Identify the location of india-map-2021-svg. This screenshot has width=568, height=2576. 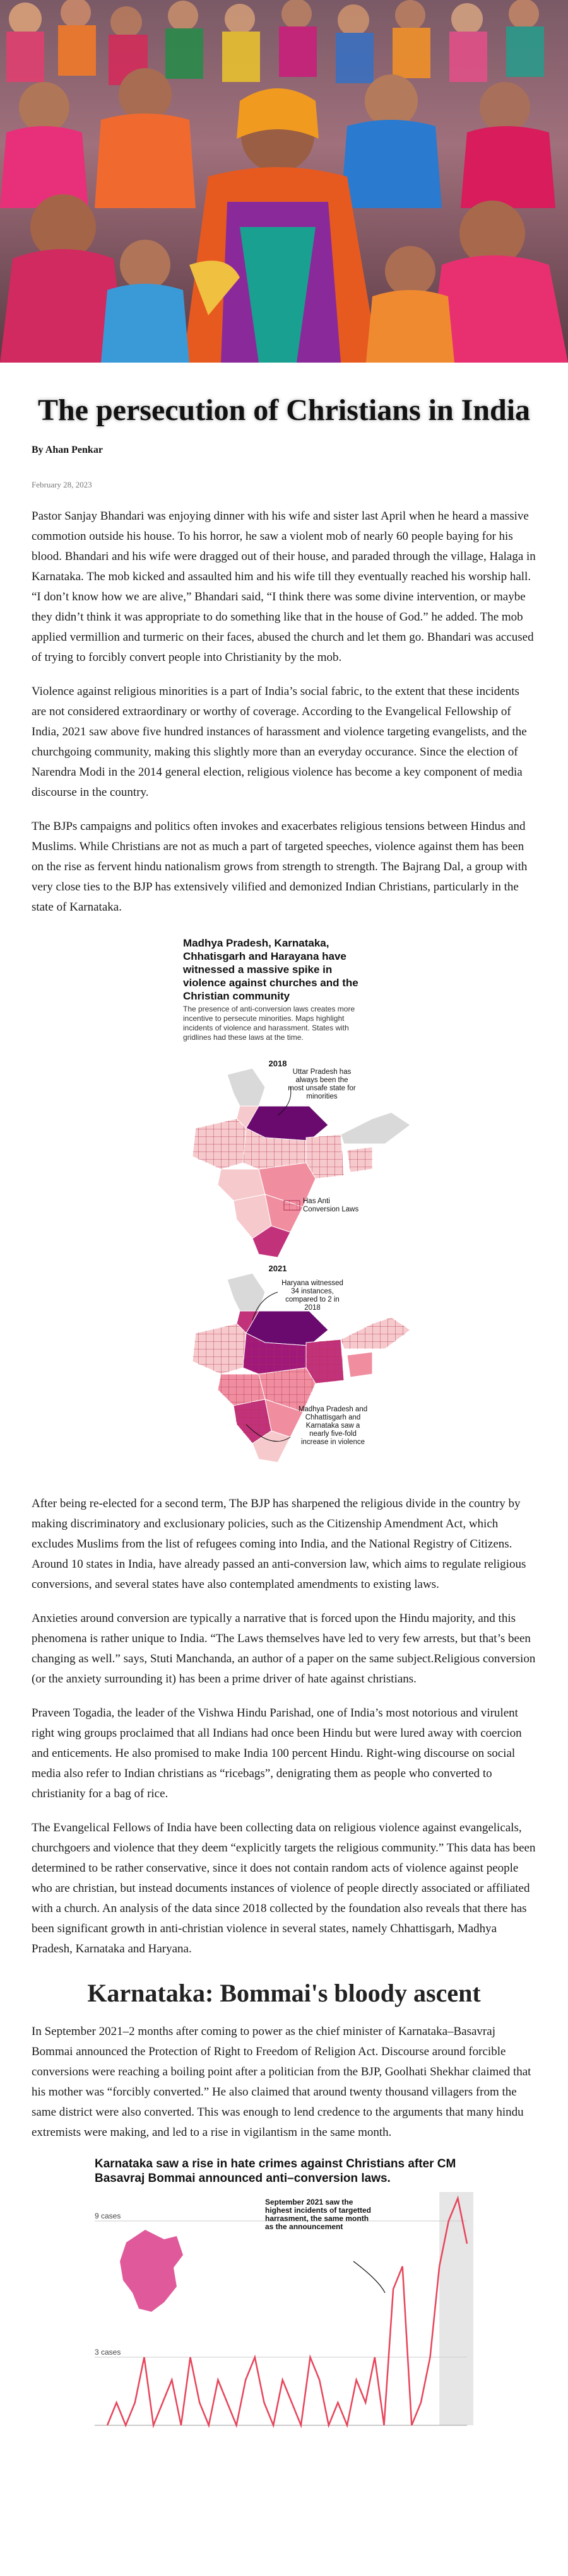
(301, 1368).